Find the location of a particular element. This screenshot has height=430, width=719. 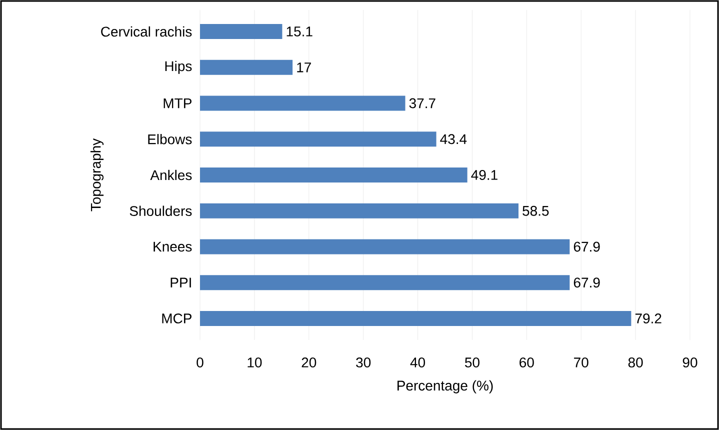

y-tick-label: Shoulders is located at coordinates (161, 211).